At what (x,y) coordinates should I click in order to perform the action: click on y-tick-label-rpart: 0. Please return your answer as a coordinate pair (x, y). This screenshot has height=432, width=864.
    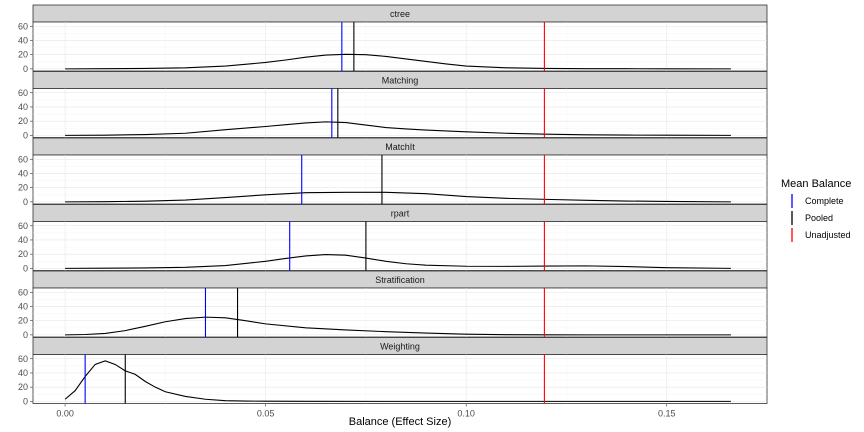
    Looking at the image, I should click on (25, 268).